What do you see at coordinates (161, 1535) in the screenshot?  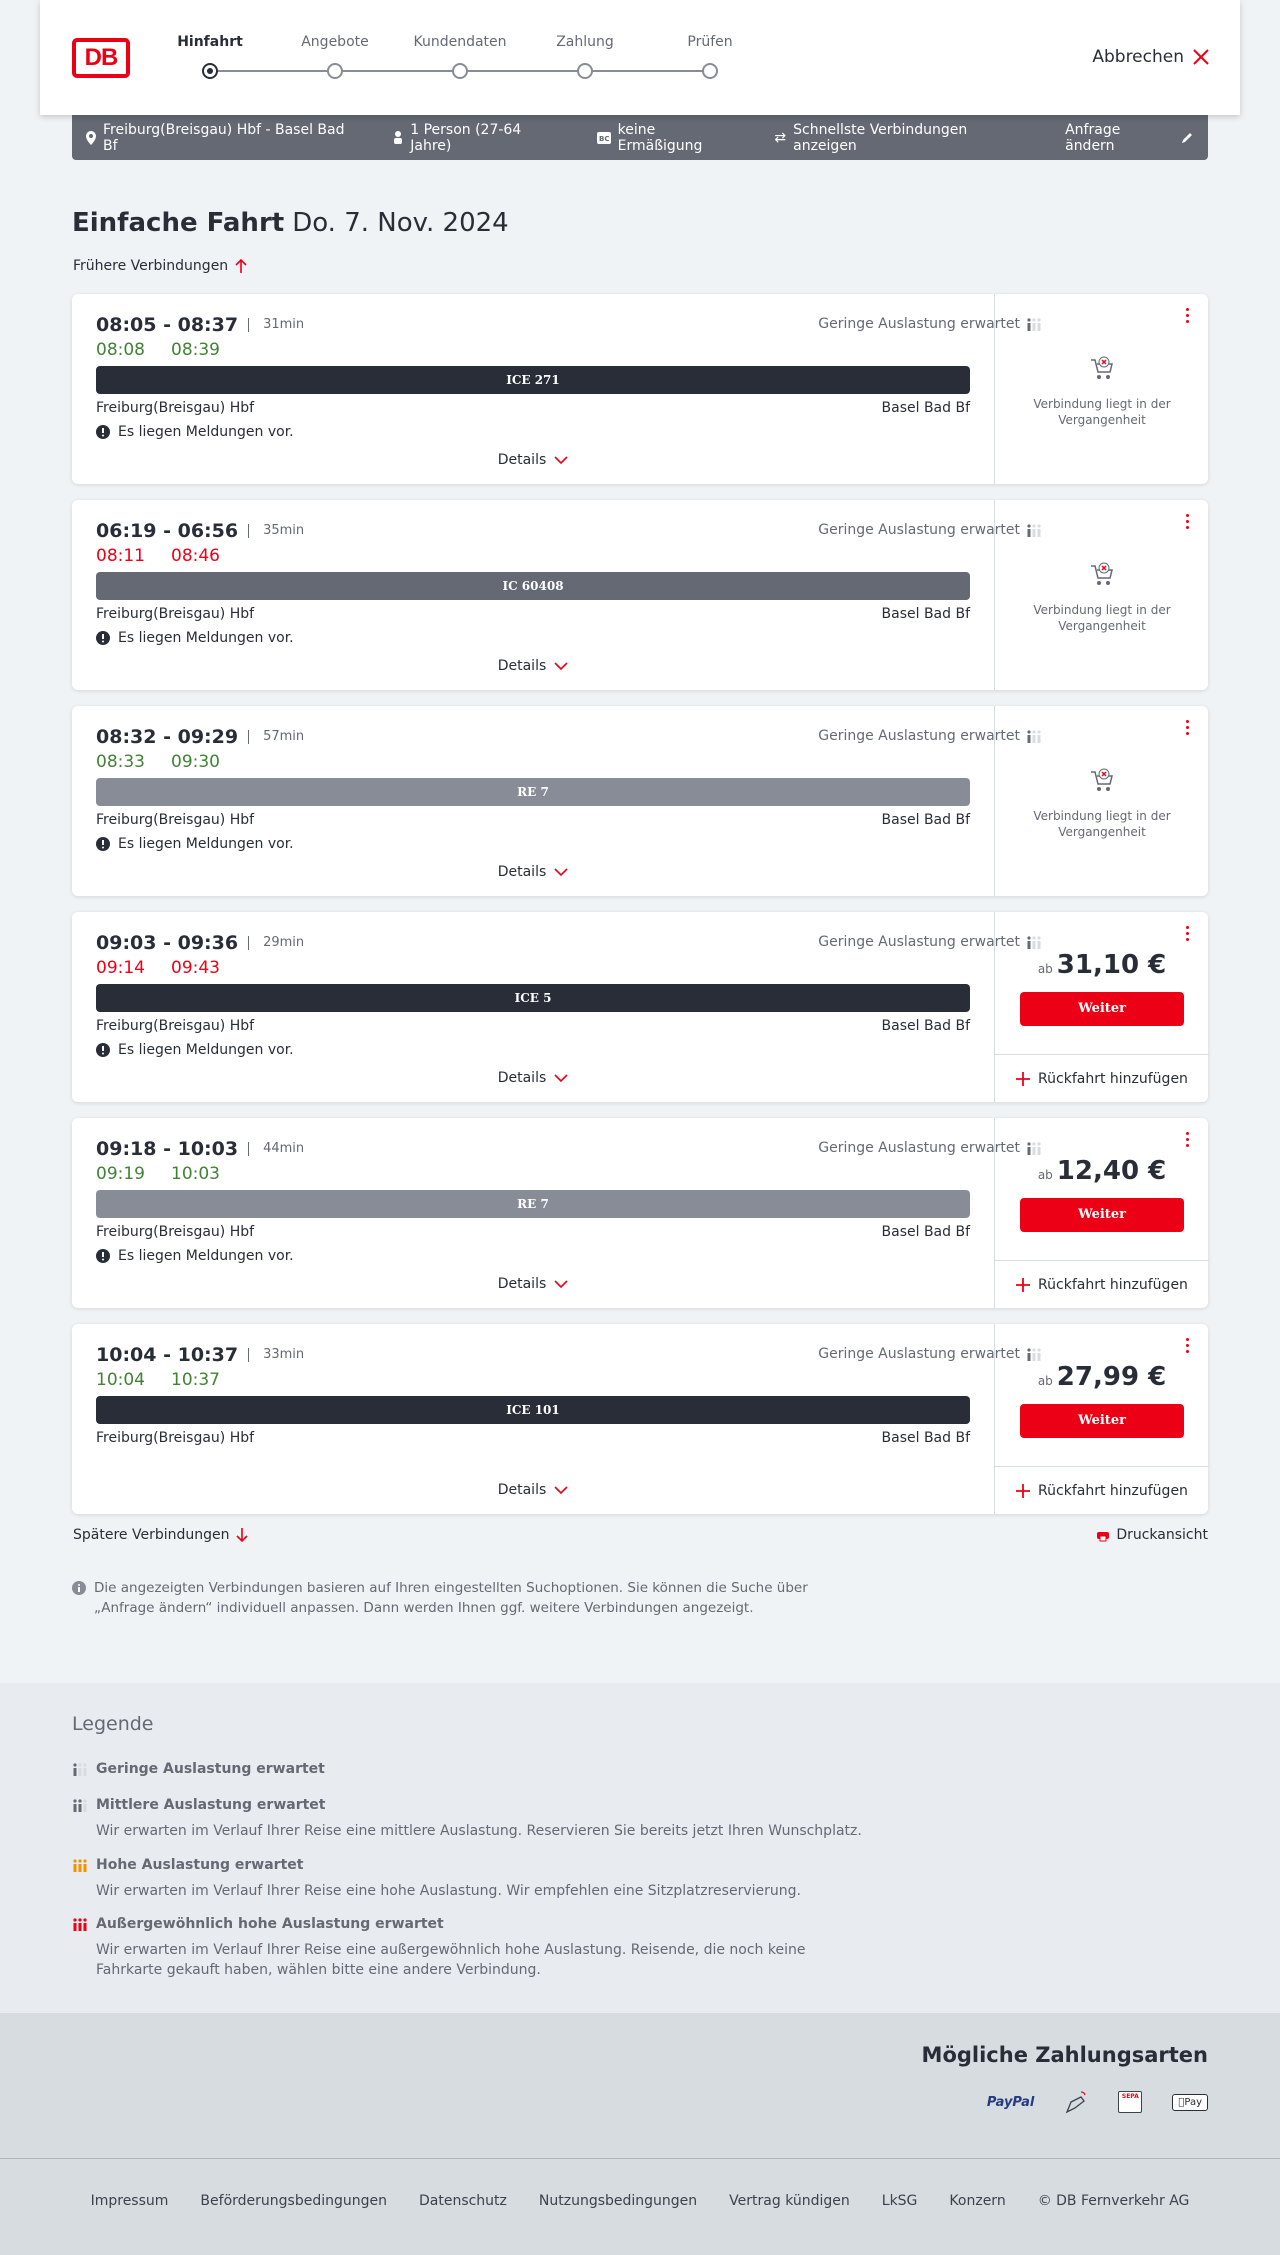 I see `later-connections-link: Spätere Verbindungen` at bounding box center [161, 1535].